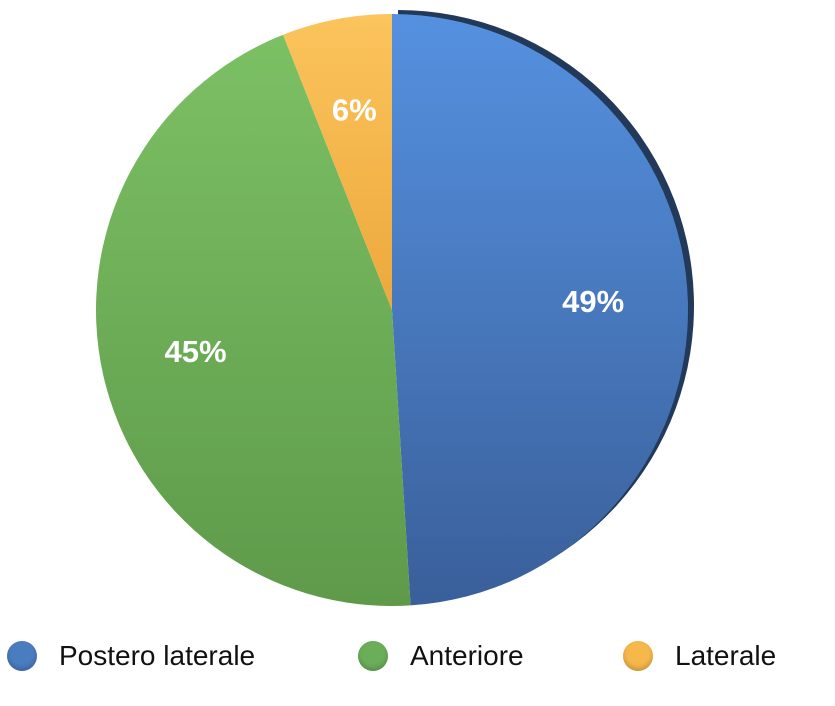  Describe the element at coordinates (638, 656) in the screenshot. I see `legend-swatch-laterale` at that location.